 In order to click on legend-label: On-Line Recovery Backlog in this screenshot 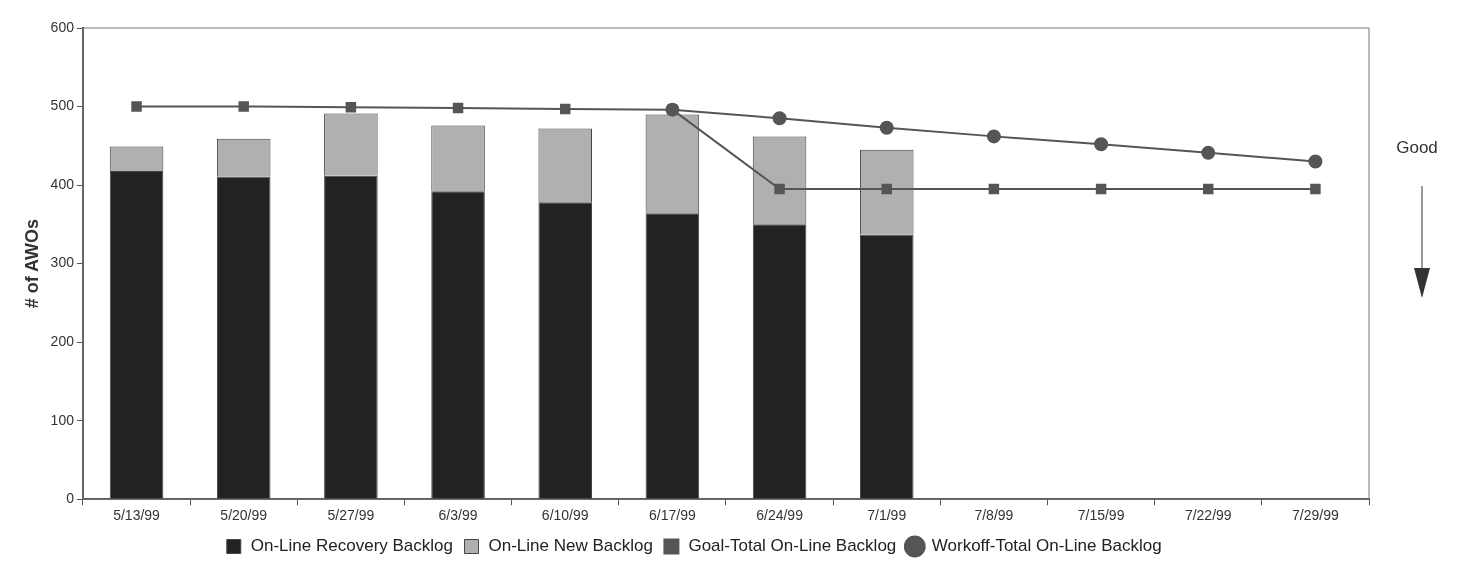, I will do `click(351, 546)`.